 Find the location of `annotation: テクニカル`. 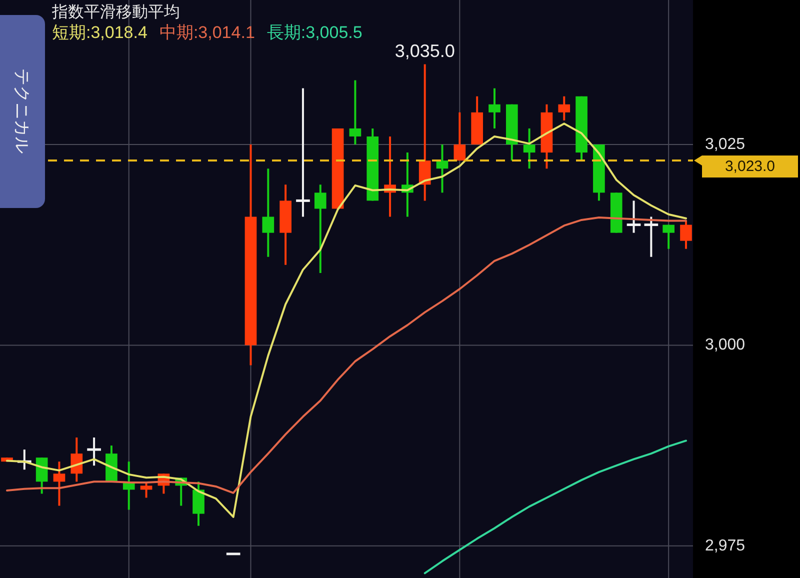

annotation: テクニカル is located at coordinates (22, 111).